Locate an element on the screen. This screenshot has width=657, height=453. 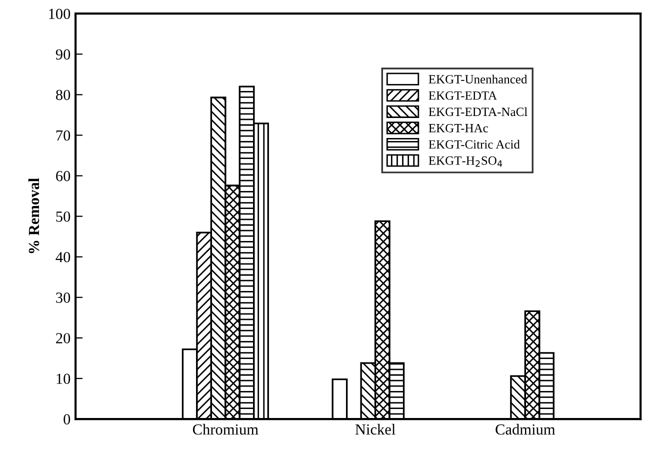
y-tick-label: 10 is located at coordinates (63, 379).